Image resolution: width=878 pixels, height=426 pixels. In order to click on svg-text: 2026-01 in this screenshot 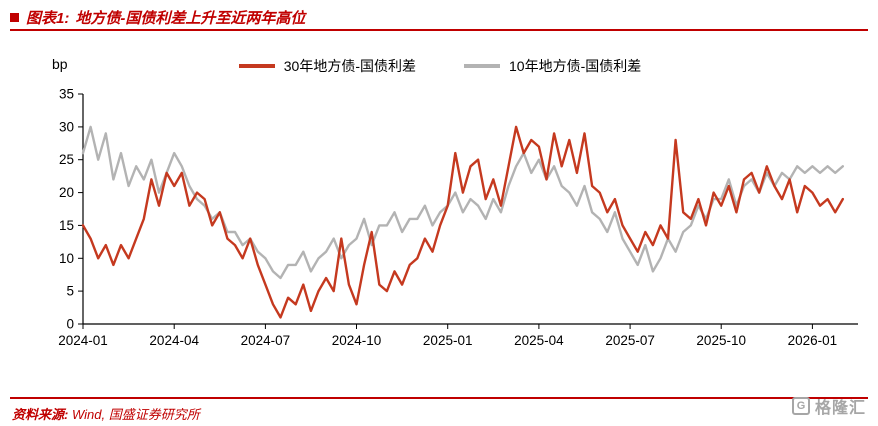, I will do `click(813, 340)`.